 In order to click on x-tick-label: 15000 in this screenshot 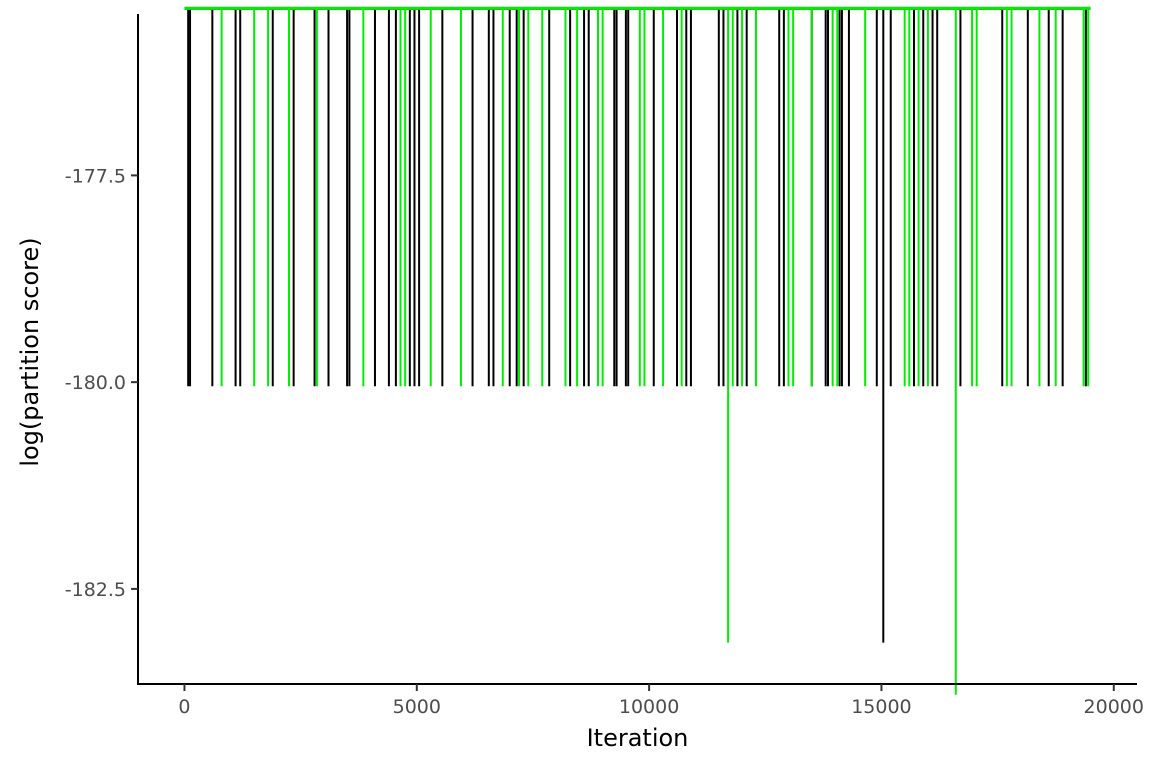, I will do `click(881, 707)`.